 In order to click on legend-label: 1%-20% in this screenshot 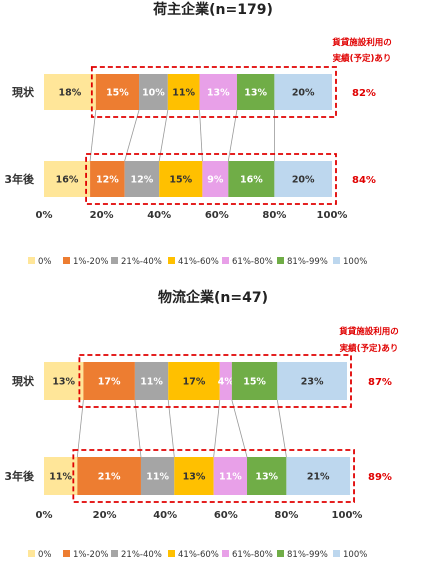, I will do `click(90, 555)`.